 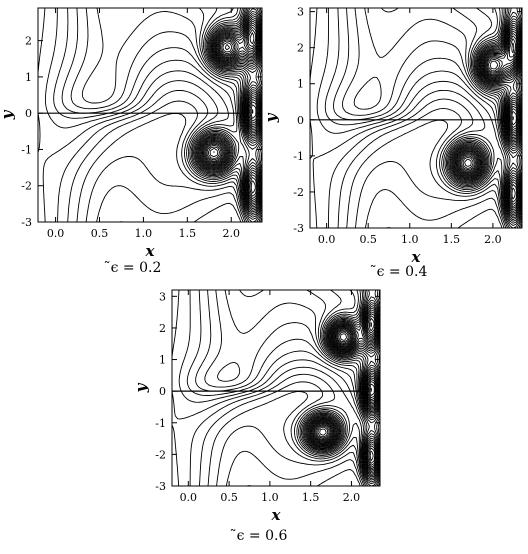 I want to click on panel-caption: ̃ϵ = 0.6, so click(x=259, y=536).